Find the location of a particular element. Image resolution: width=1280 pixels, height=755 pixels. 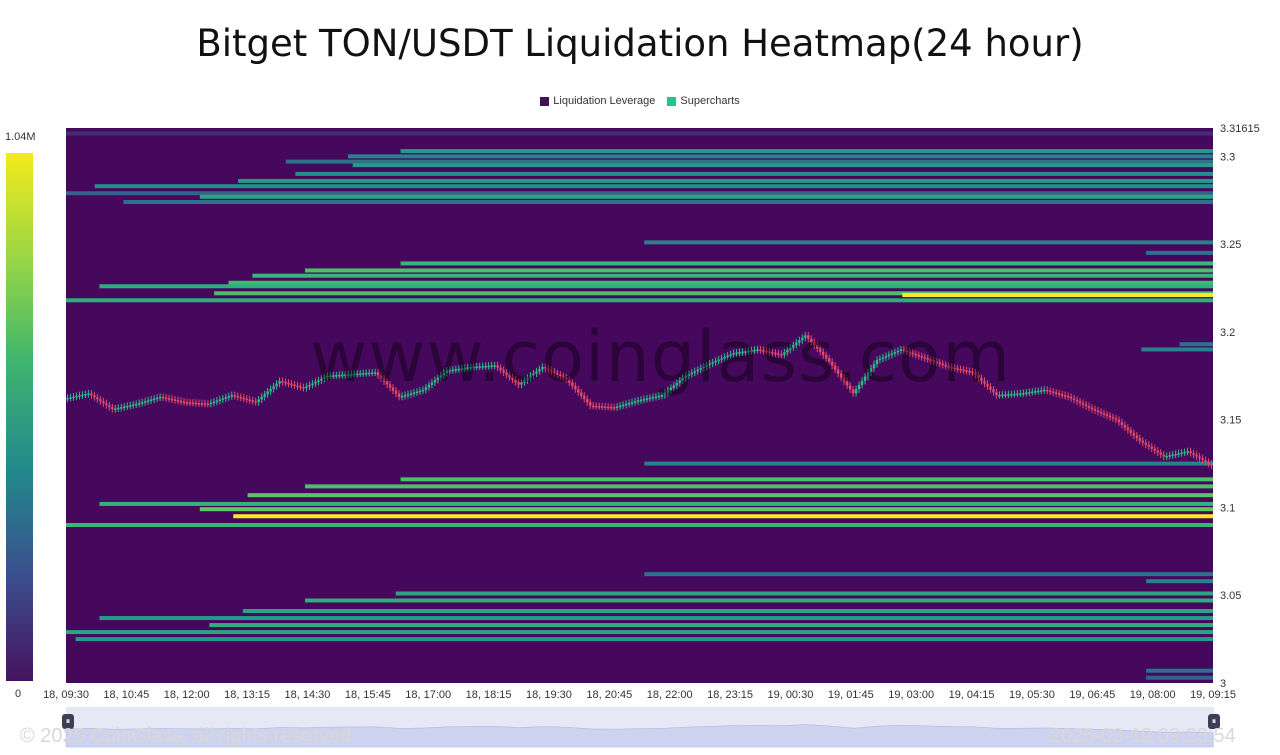

time-tick-label: 18, 12:00 is located at coordinates (187, 695).